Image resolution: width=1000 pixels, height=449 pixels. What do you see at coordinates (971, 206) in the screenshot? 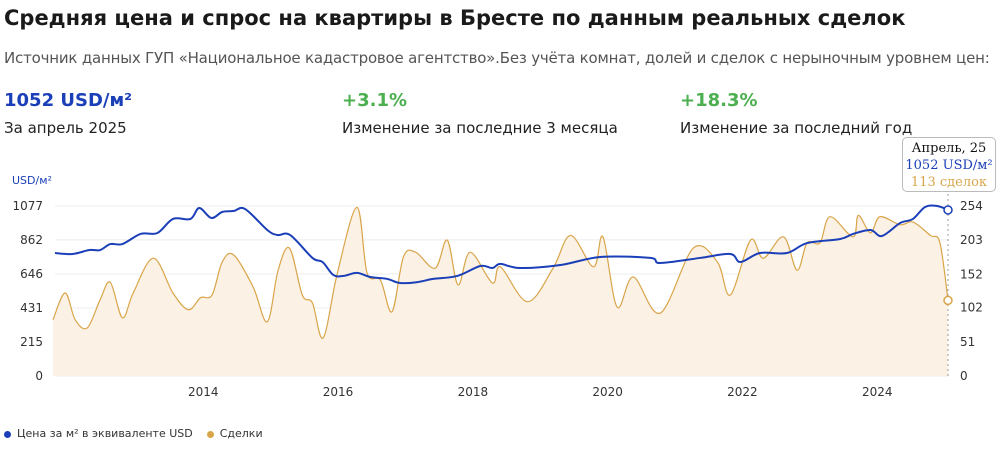
I see `y-right-tick-label: 254` at bounding box center [971, 206].